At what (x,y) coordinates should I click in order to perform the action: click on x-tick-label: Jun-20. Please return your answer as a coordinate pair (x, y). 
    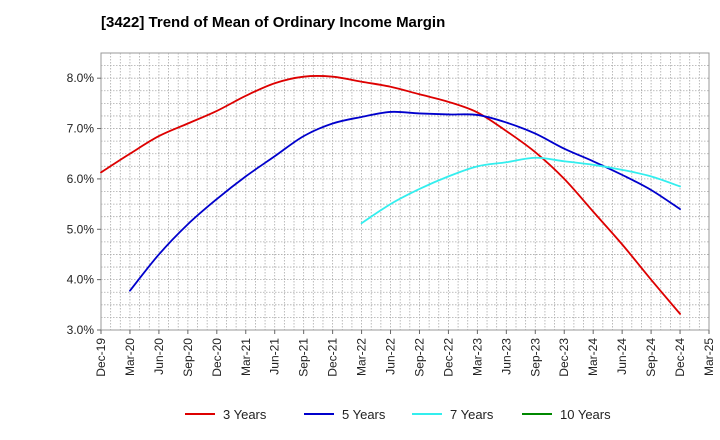
    Looking at the image, I should click on (159, 356).